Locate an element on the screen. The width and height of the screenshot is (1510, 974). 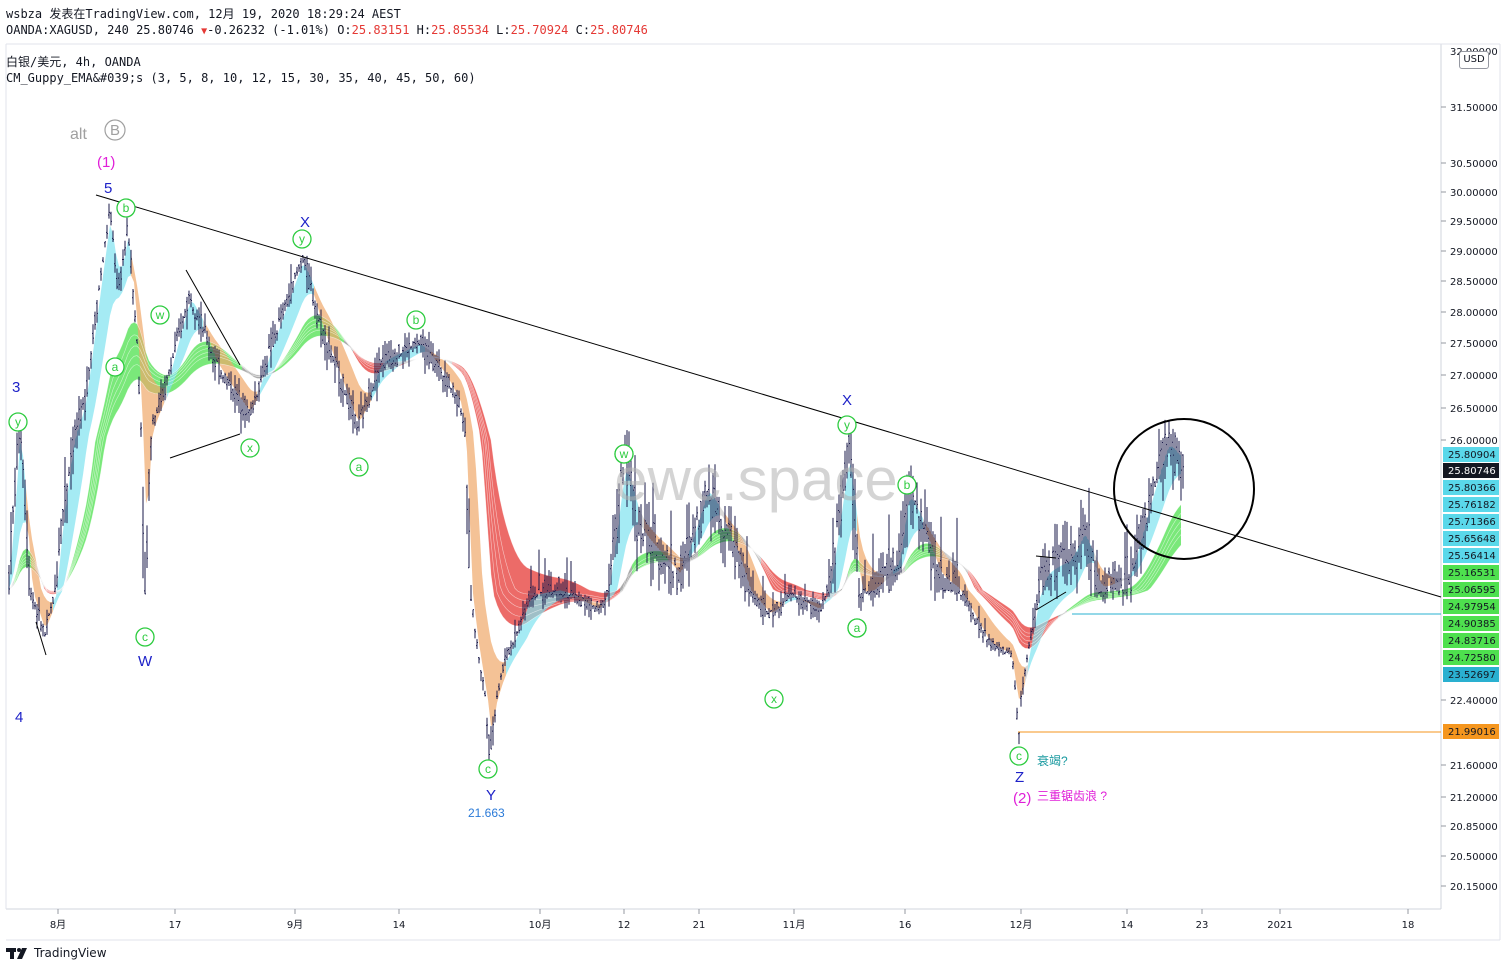
price-label-text: 24.83716 is located at coordinates (1472, 641).